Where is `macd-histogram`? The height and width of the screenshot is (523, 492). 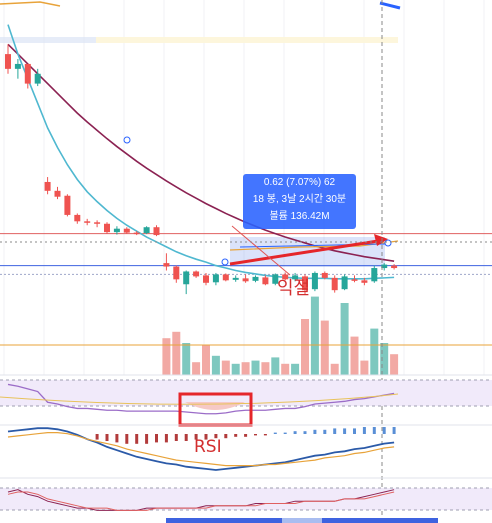 macd-histogram is located at coordinates (245, 435).